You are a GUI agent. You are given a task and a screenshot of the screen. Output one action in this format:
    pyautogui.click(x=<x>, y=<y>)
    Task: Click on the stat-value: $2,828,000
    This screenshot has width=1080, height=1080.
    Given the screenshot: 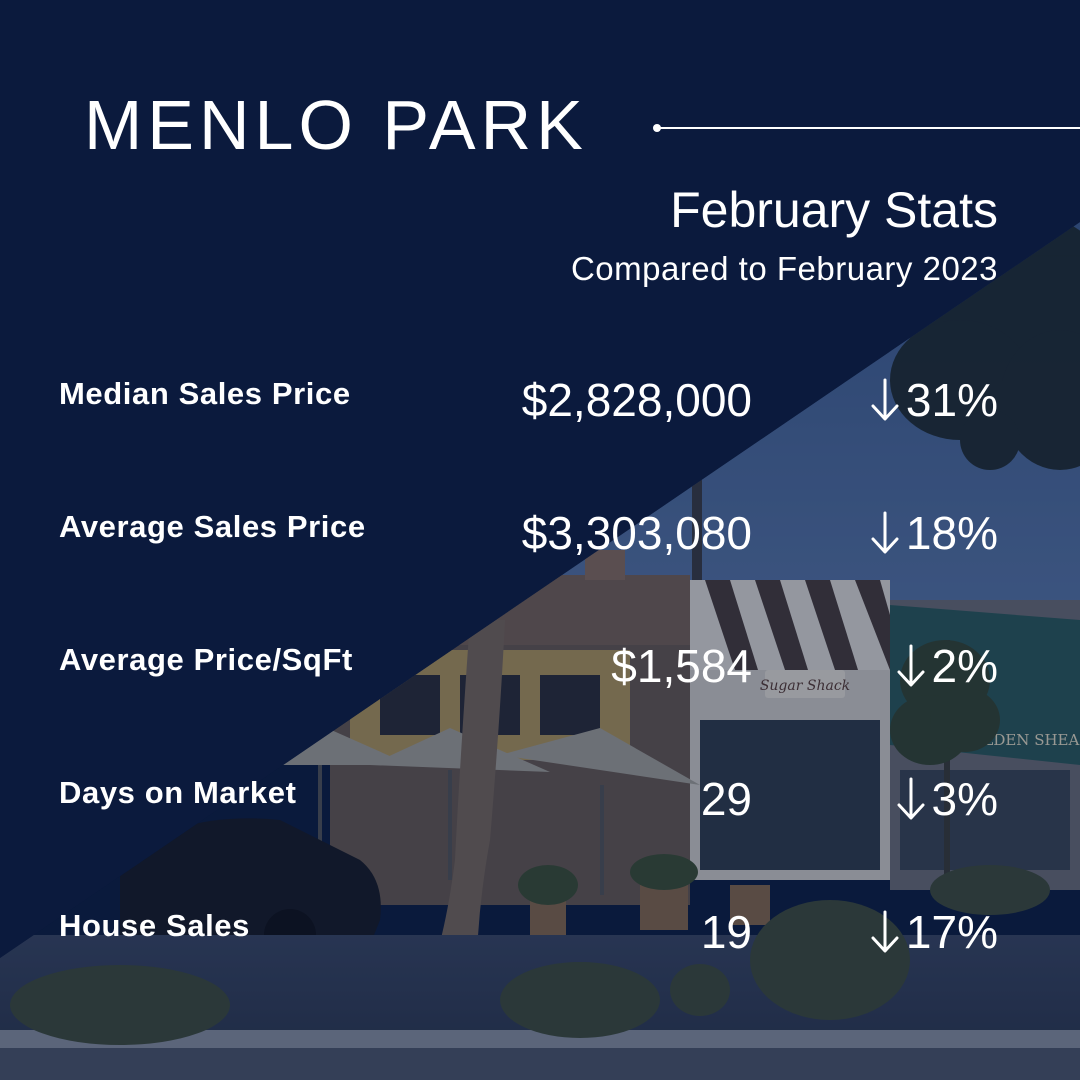 What is the action you would take?
    pyautogui.click(x=636, y=400)
    